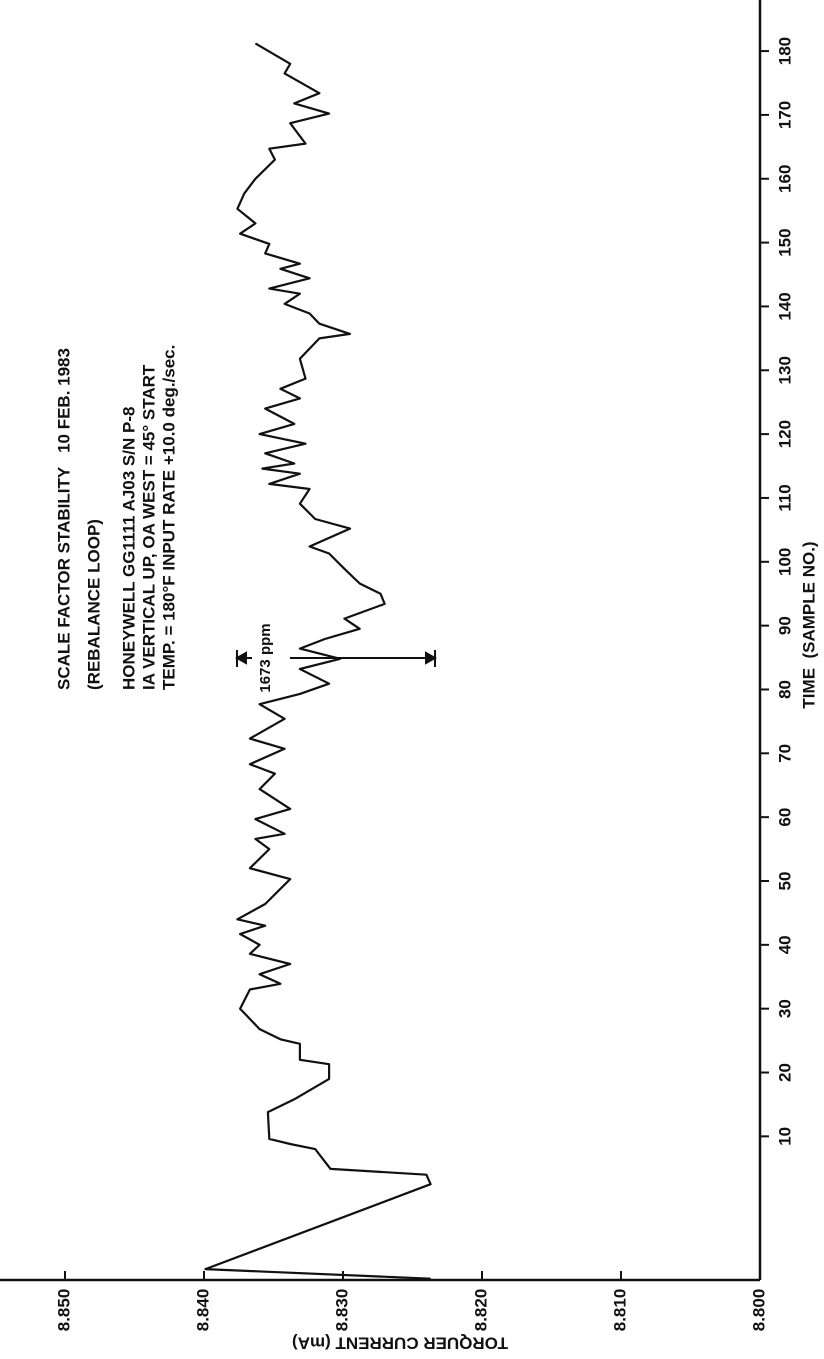  Describe the element at coordinates (784, 881) in the screenshot. I see `x-tick-label: 50` at that location.